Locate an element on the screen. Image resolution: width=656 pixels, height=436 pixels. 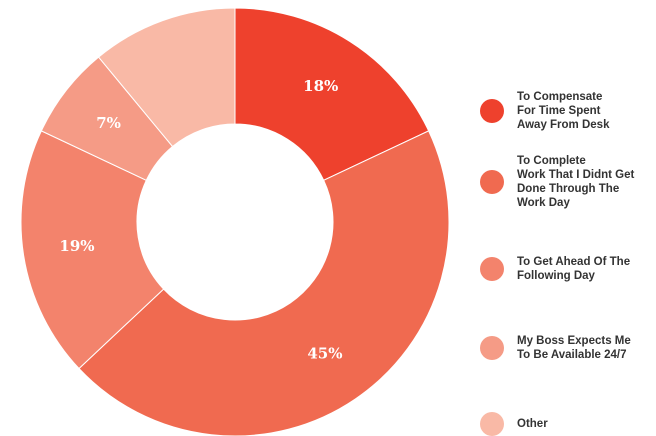
legend-item-boss-expects: My Boss Expects Me To Be Available 24/7 is located at coordinates (566, 348).